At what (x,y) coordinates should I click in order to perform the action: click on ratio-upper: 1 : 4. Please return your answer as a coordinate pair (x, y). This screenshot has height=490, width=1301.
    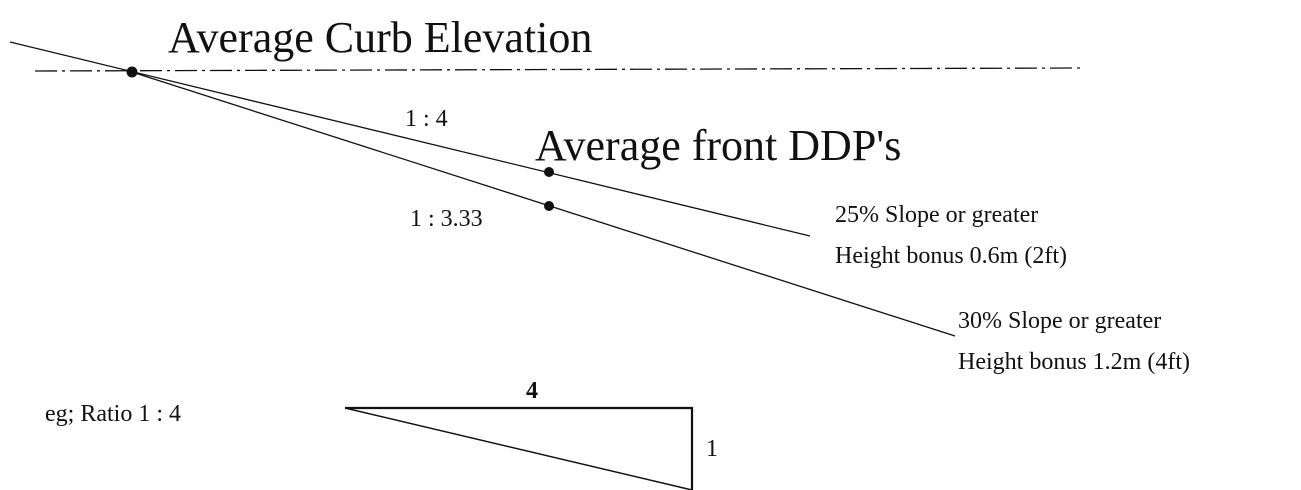
    Looking at the image, I should click on (426, 119).